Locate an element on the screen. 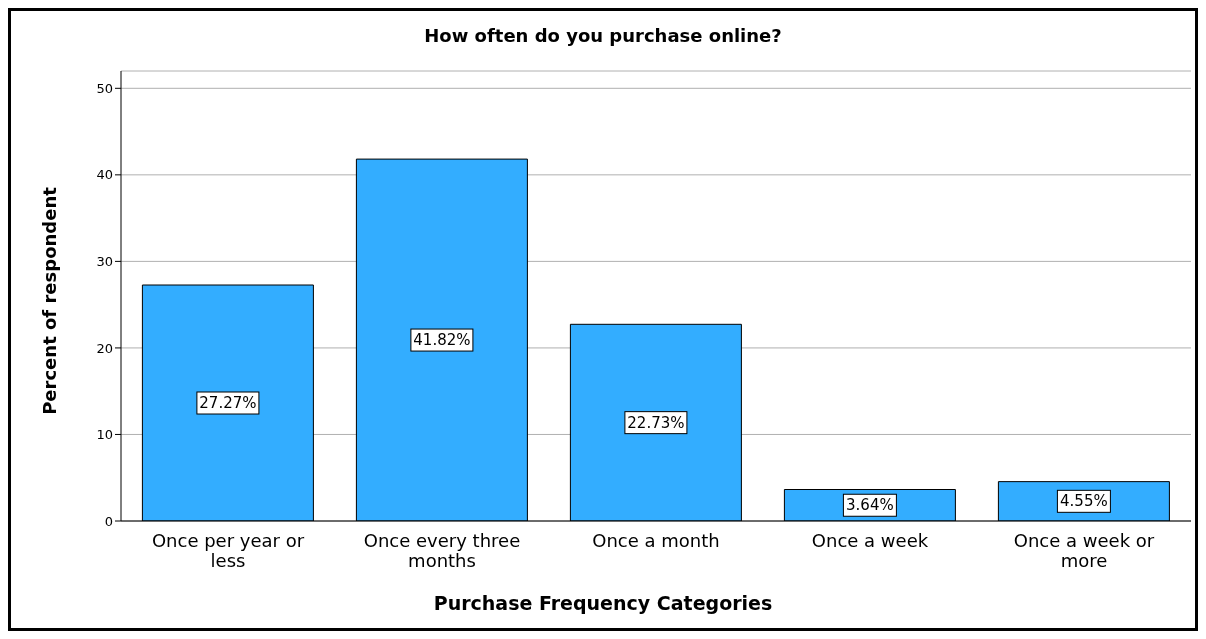 The image size is (1206, 639). y-tick-label: 0 is located at coordinates (108, 521).